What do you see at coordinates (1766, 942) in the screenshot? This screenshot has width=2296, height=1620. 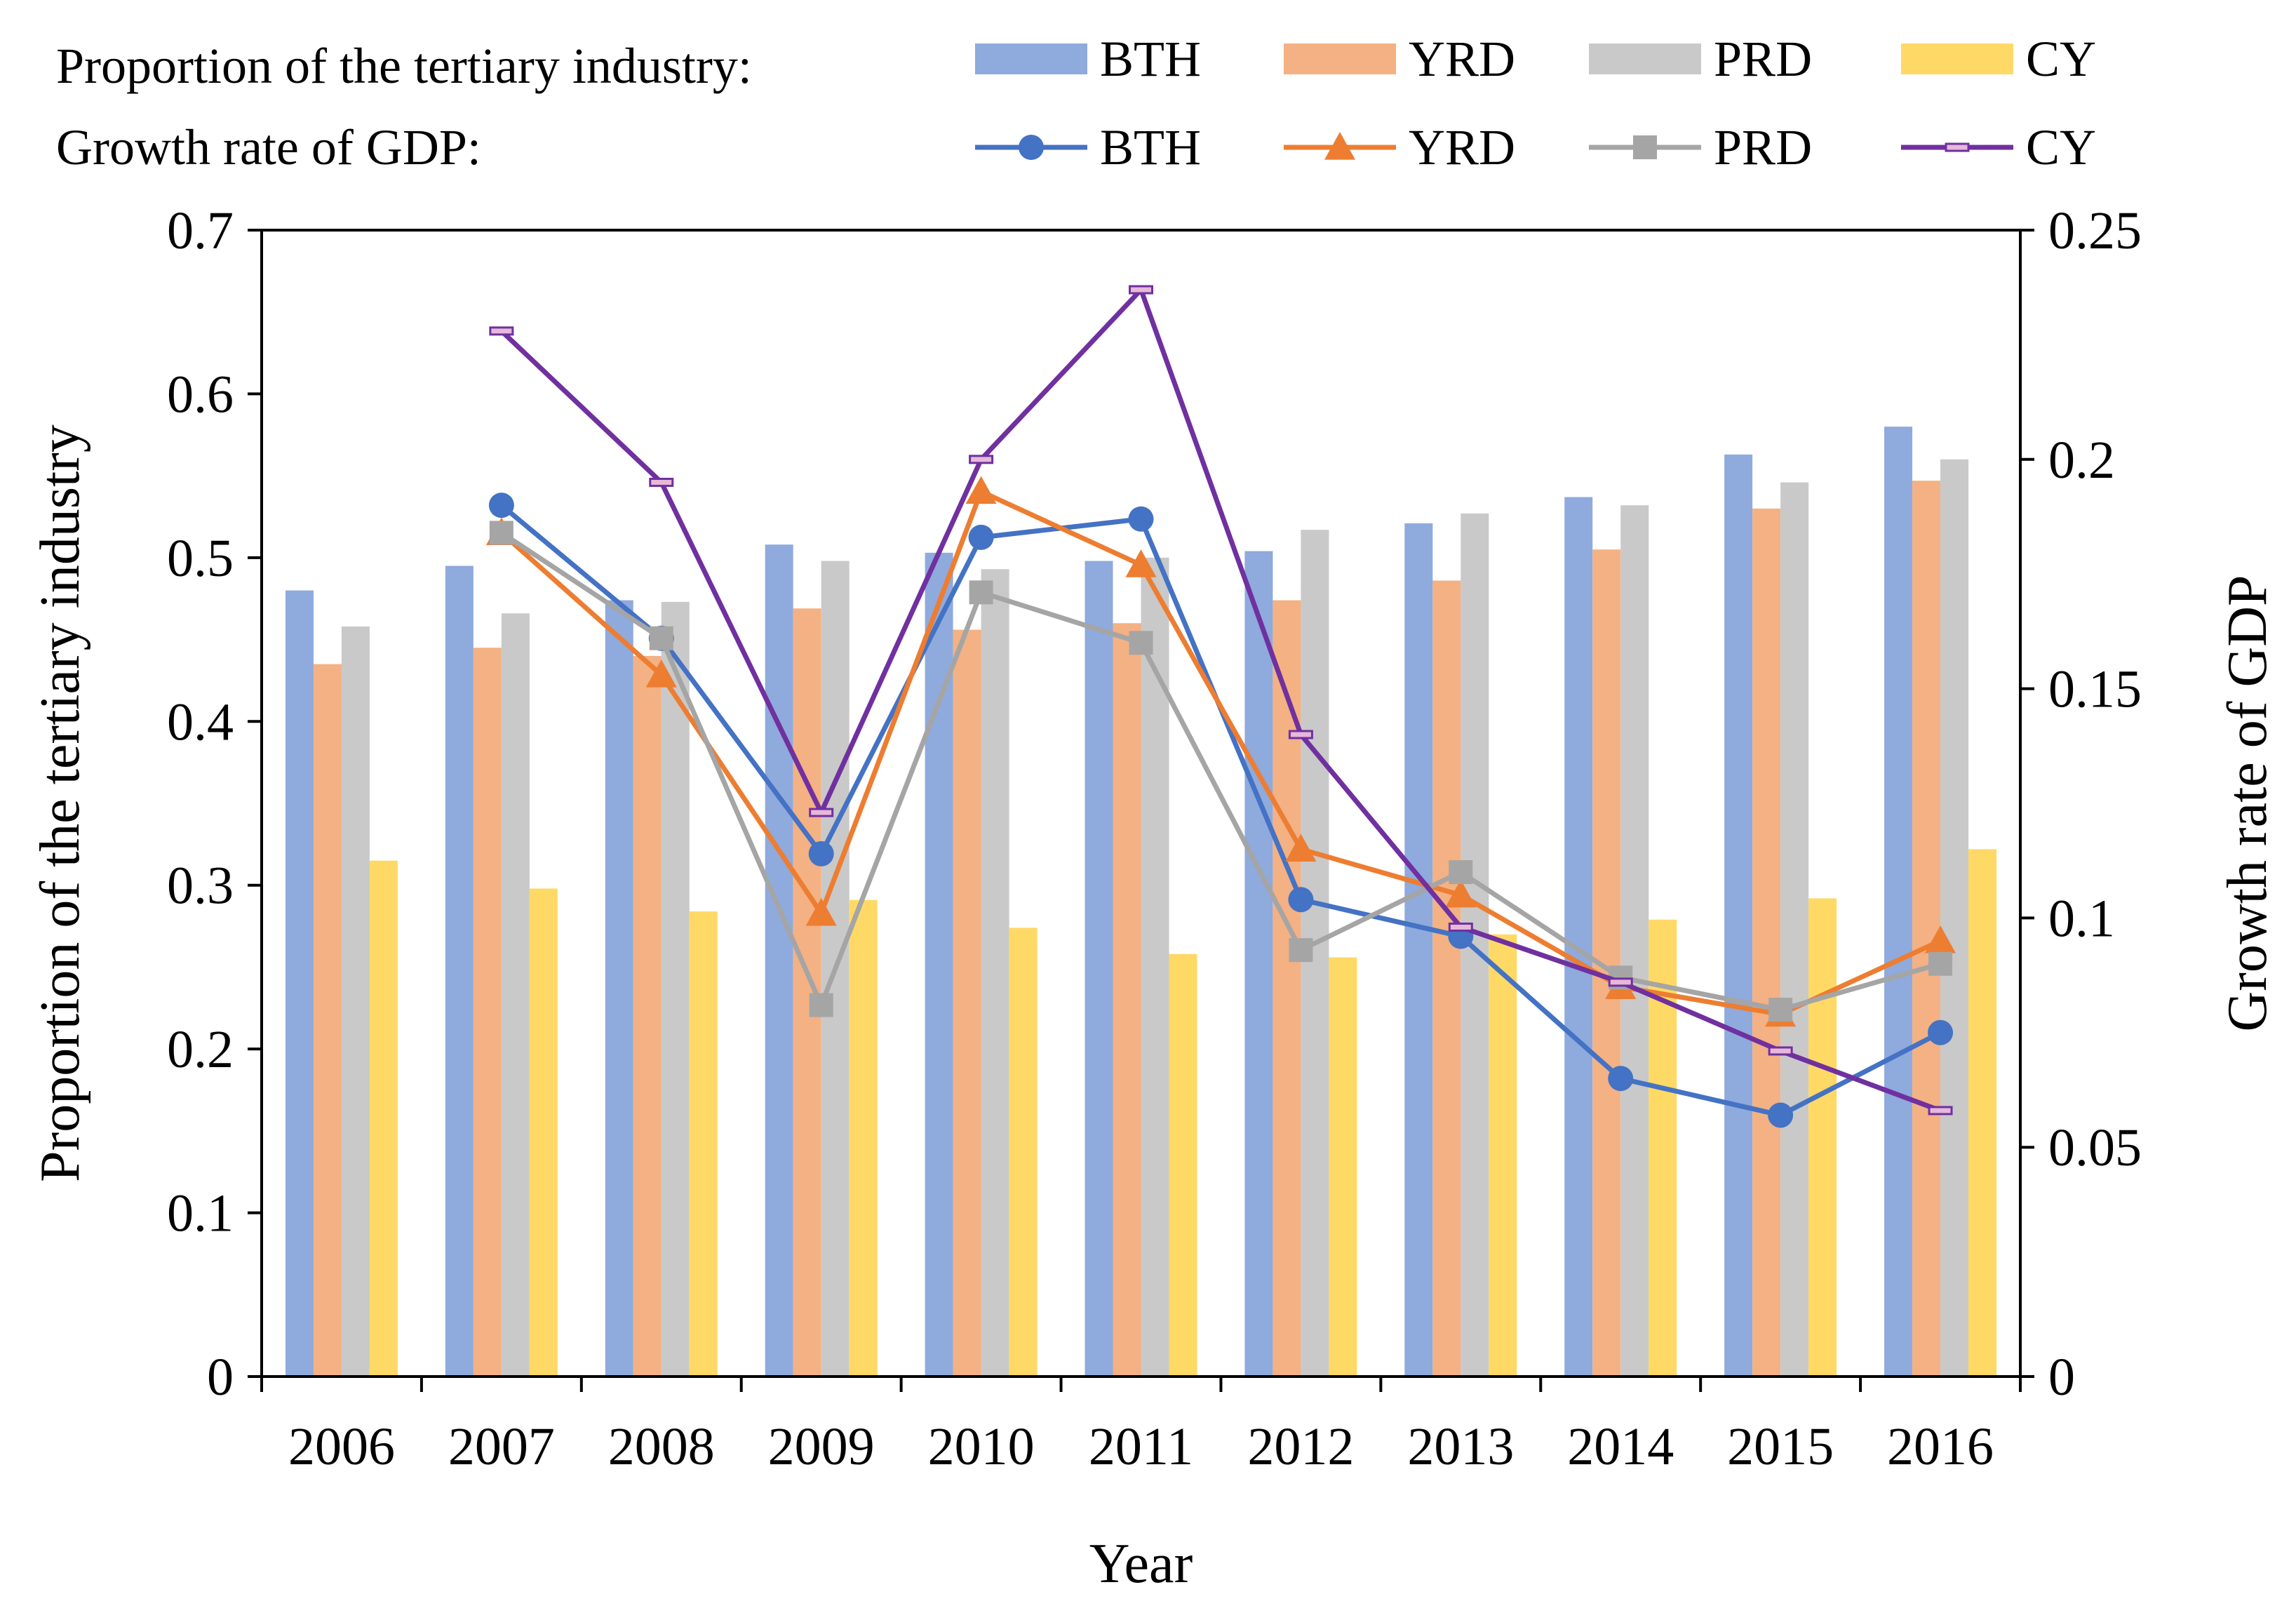 I see `bar-yrd-2015` at bounding box center [1766, 942].